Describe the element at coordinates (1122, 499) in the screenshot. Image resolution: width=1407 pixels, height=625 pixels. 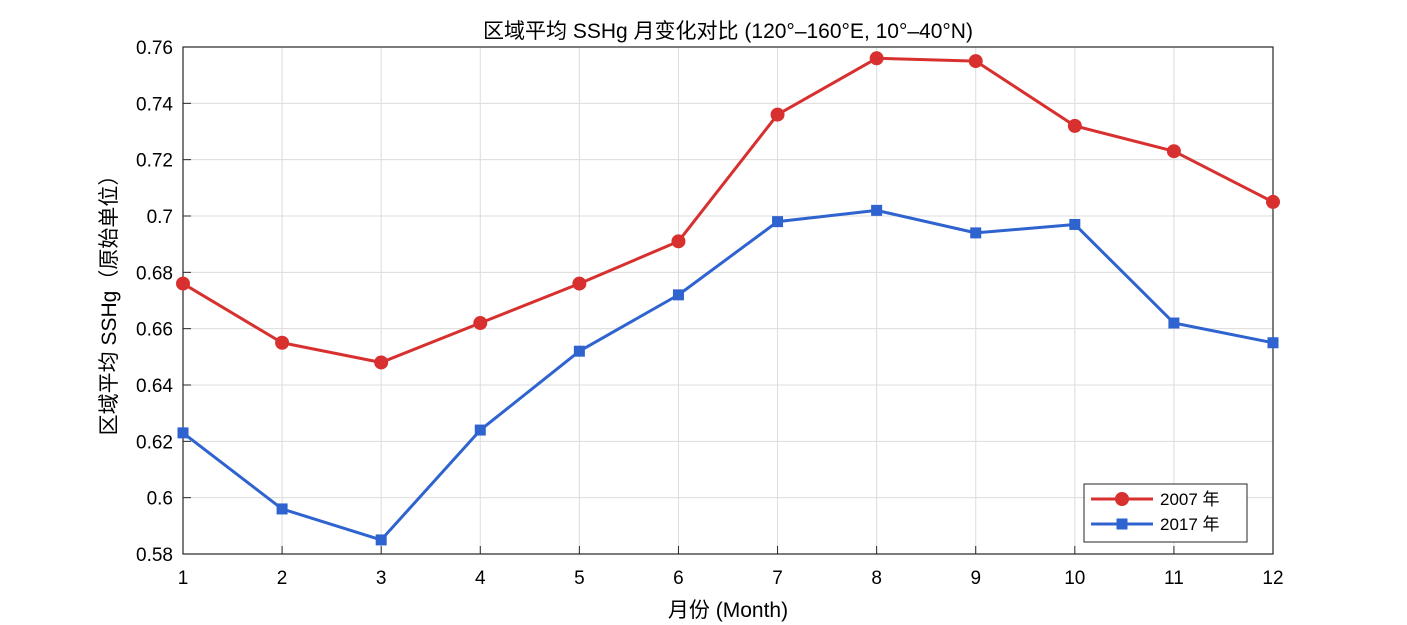
I see `legend-marker-2007` at that location.